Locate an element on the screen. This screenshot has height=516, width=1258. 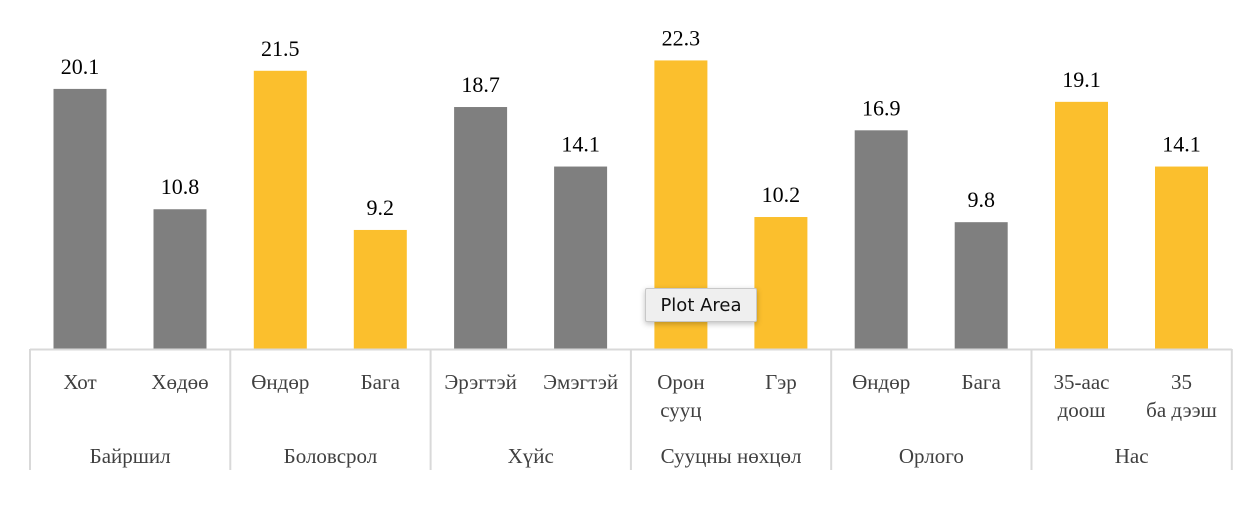
group-label: Орлого is located at coordinates (931, 456).